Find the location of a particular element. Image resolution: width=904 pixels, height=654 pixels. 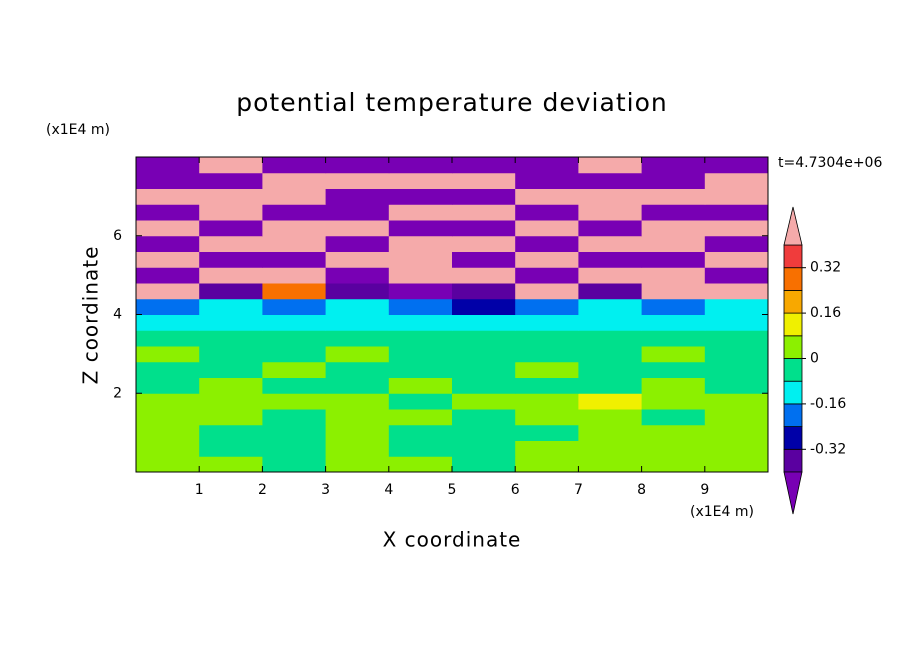

x-tick-label: 8 is located at coordinates (641, 490).